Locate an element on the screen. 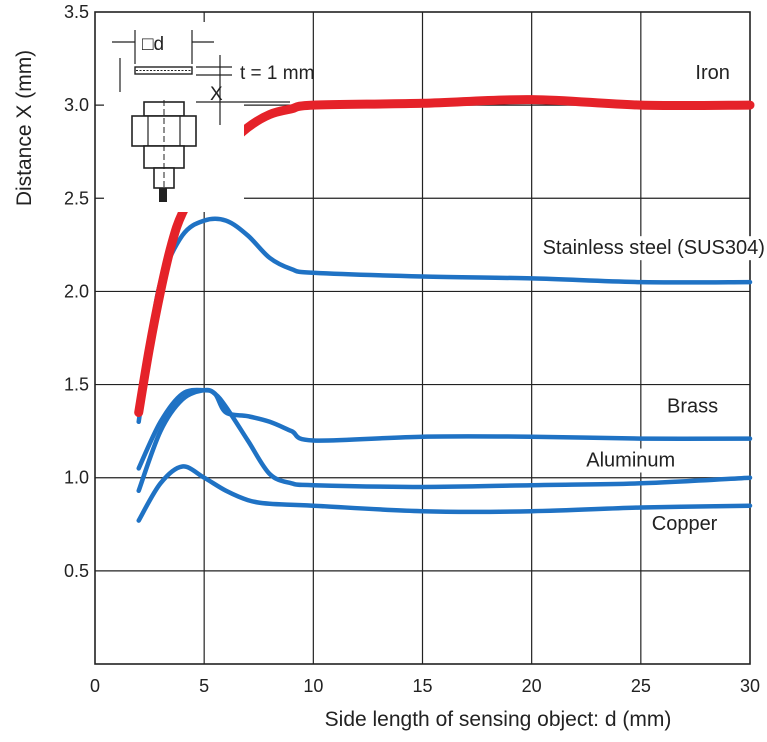 The image size is (767, 742). series-label-bg-brass is located at coordinates (690, 406).